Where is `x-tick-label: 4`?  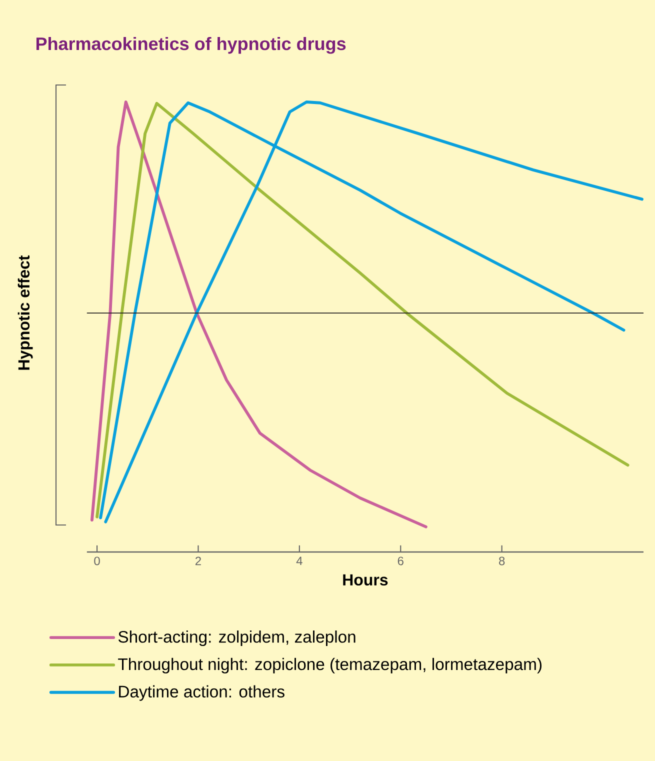
x-tick-label: 4 is located at coordinates (299, 560).